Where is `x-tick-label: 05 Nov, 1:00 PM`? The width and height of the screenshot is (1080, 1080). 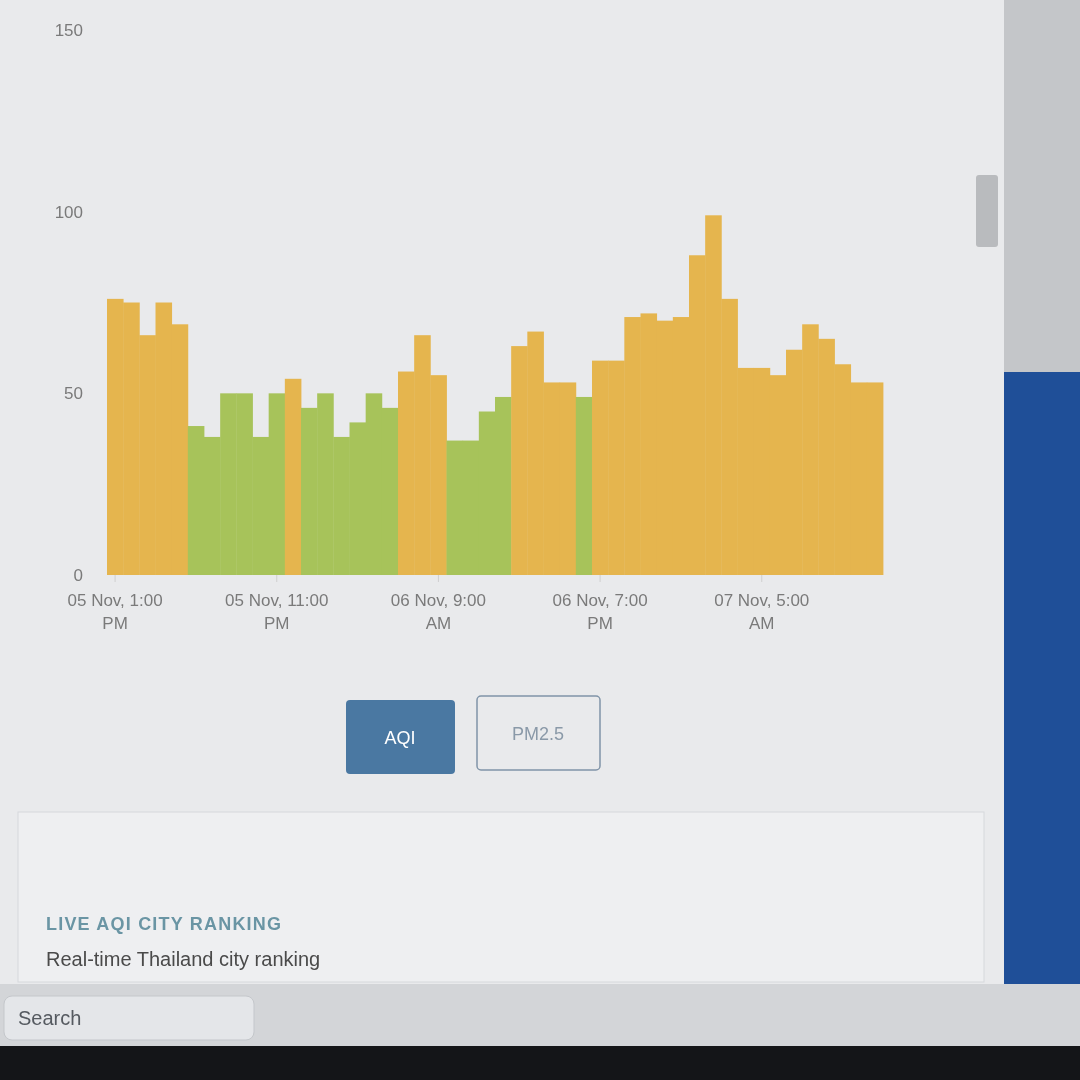 x-tick-label: 05 Nov, 1:00 PM is located at coordinates (115, 612).